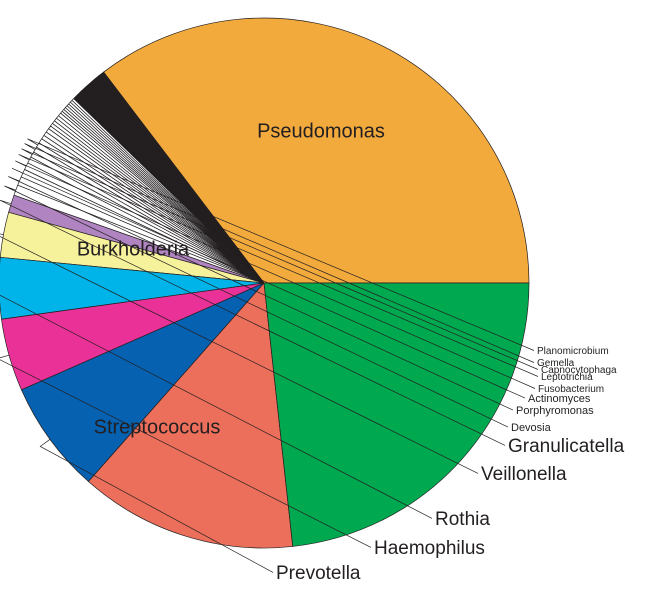 The width and height of the screenshot is (666, 606). What do you see at coordinates (556, 363) in the screenshot?
I see `label-gemella: Gemella` at bounding box center [556, 363].